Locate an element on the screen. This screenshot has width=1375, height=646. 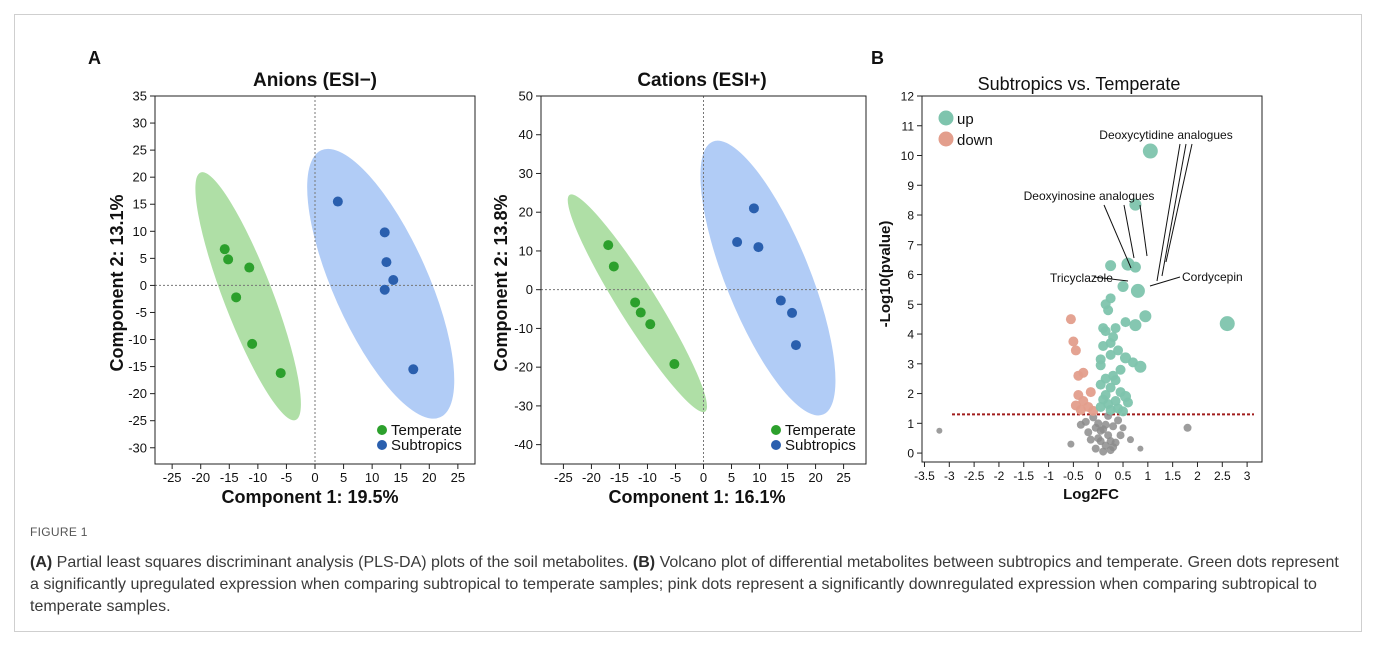
x-tick-label: -20 is located at coordinates (200, 477).